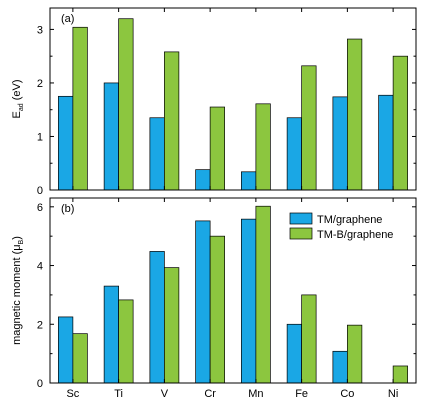  What do you see at coordinates (40, 137) in the screenshot?
I see `y-tick-label: 1` at bounding box center [40, 137].